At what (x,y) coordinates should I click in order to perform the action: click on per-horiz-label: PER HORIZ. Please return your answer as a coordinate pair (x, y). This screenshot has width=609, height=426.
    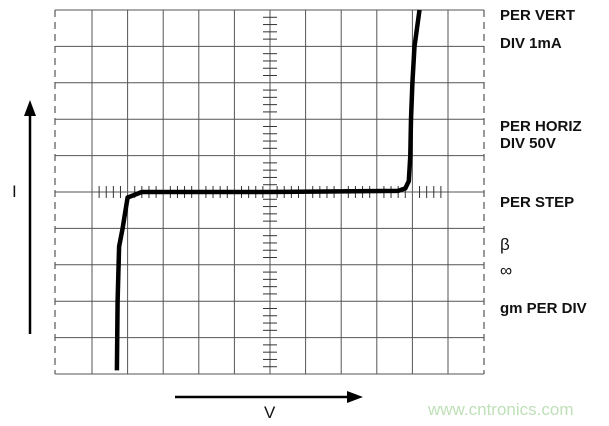
    Looking at the image, I should click on (541, 126).